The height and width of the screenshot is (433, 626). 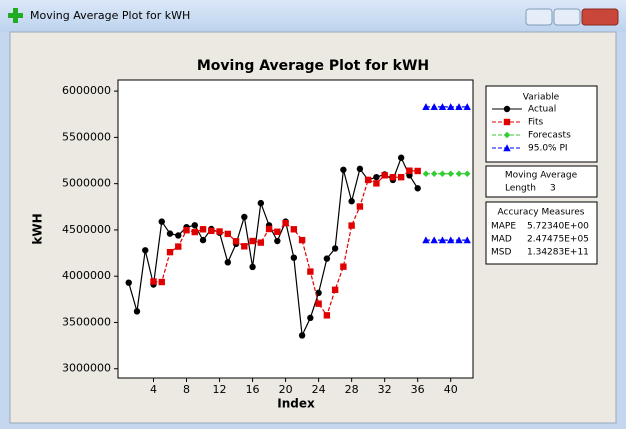 I want to click on length-value: 3, so click(x=553, y=189).